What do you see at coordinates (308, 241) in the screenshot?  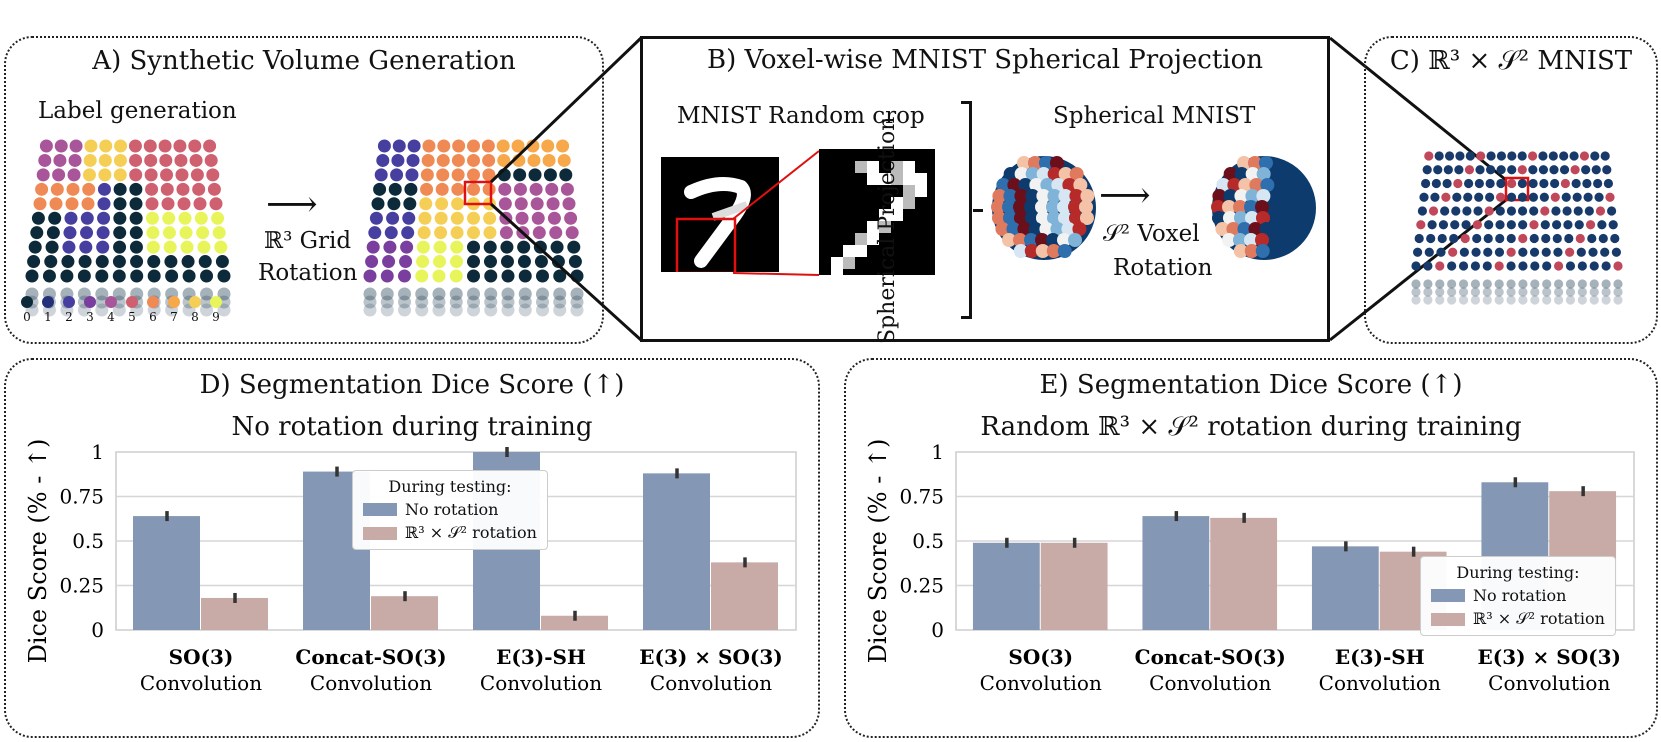 I see `grid-rotation-label-1: ℝ³ Grid` at bounding box center [308, 241].